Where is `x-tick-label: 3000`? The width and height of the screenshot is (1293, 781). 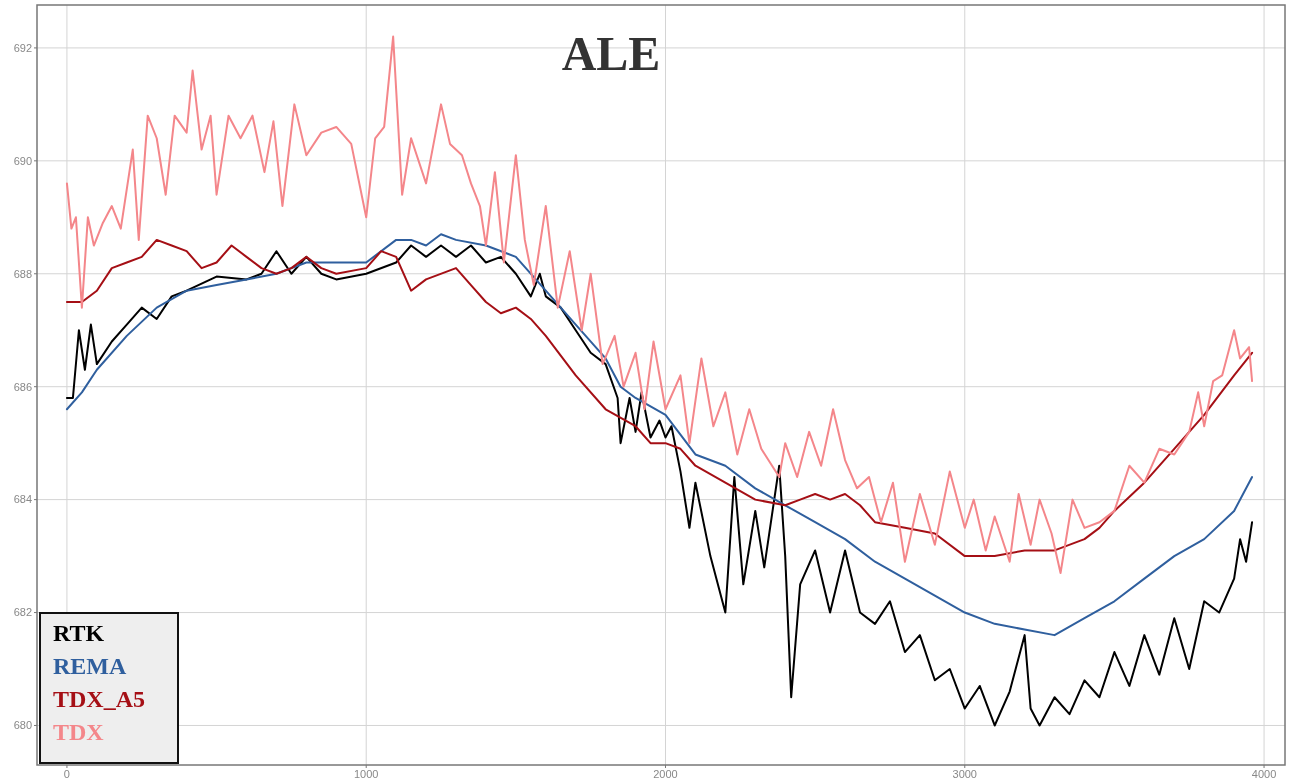 x-tick-label: 3000 is located at coordinates (965, 774).